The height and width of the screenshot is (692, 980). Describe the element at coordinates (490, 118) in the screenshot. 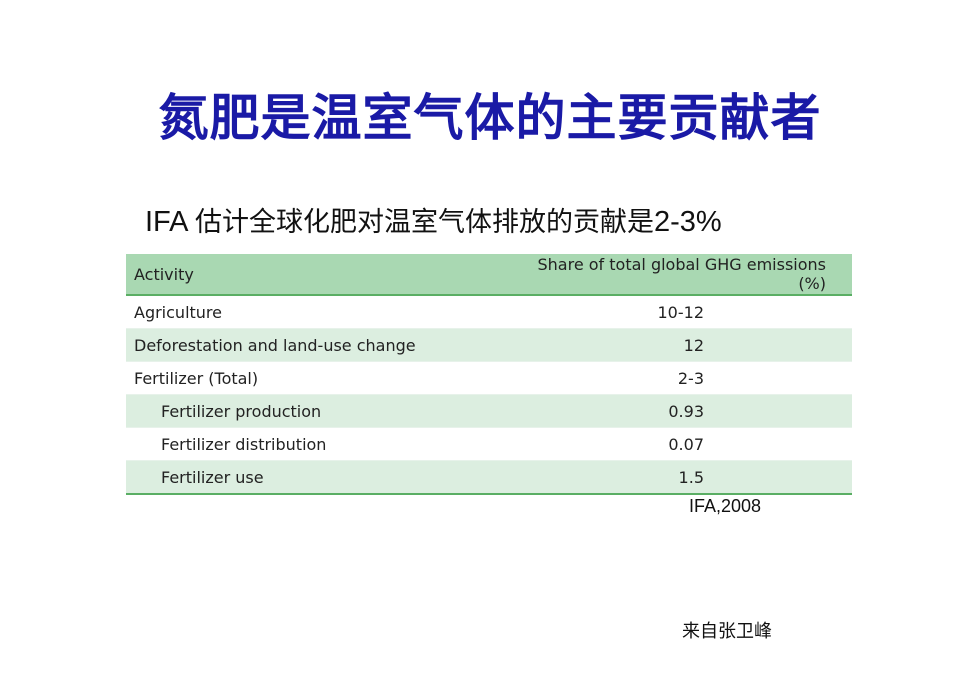

I see `slide-title: 氮肥是温室气体的主要贡献者` at that location.